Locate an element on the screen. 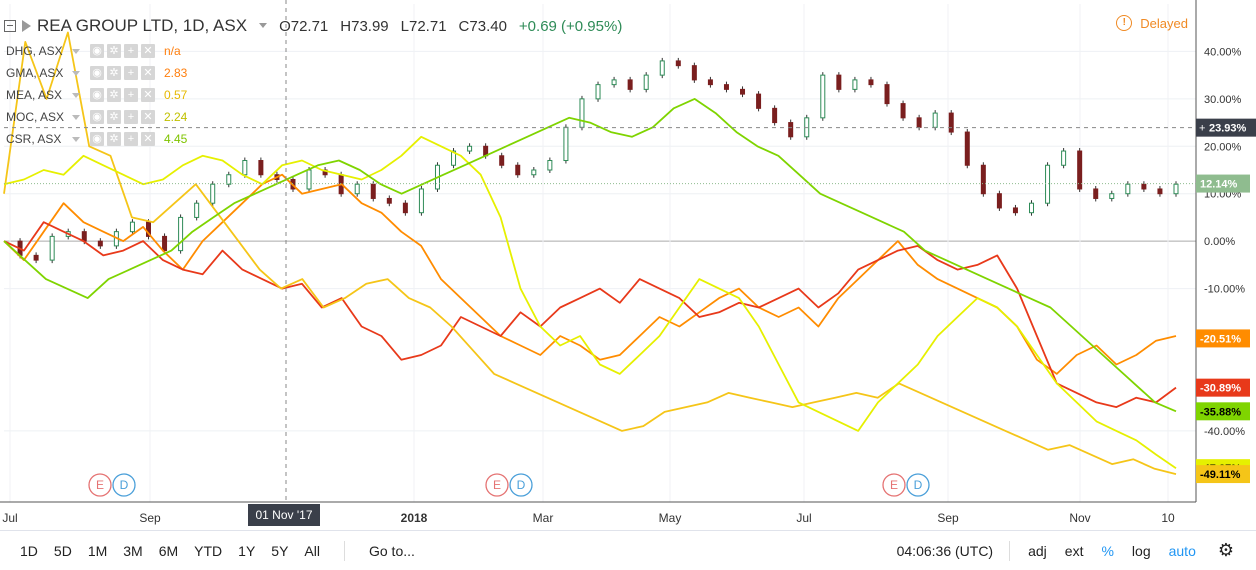 This screenshot has height=570, width=1256. collapse-icon is located at coordinates (10, 26).